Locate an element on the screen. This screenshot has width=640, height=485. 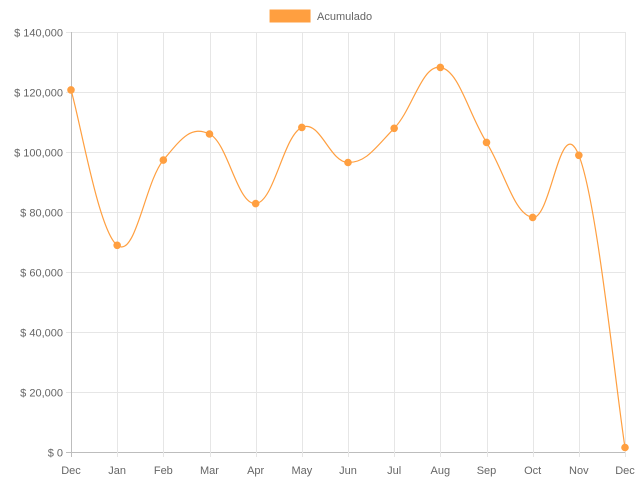
x-tick-label: May is located at coordinates (301, 471).